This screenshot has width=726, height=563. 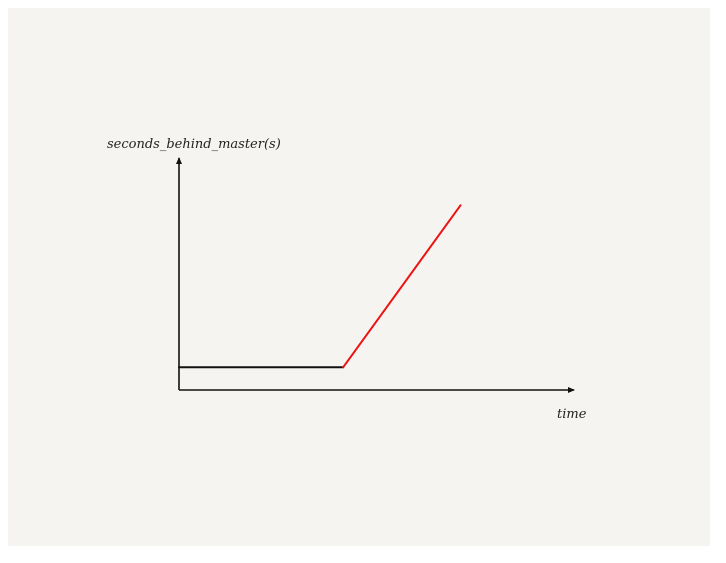 I want to click on x-axis-label: time, so click(x=572, y=414).